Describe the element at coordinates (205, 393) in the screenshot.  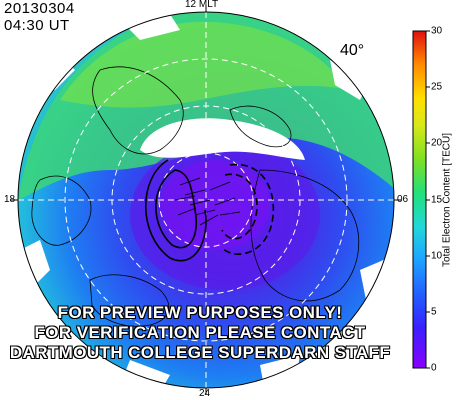
I see `mlt-bottom-label: 24` at that location.